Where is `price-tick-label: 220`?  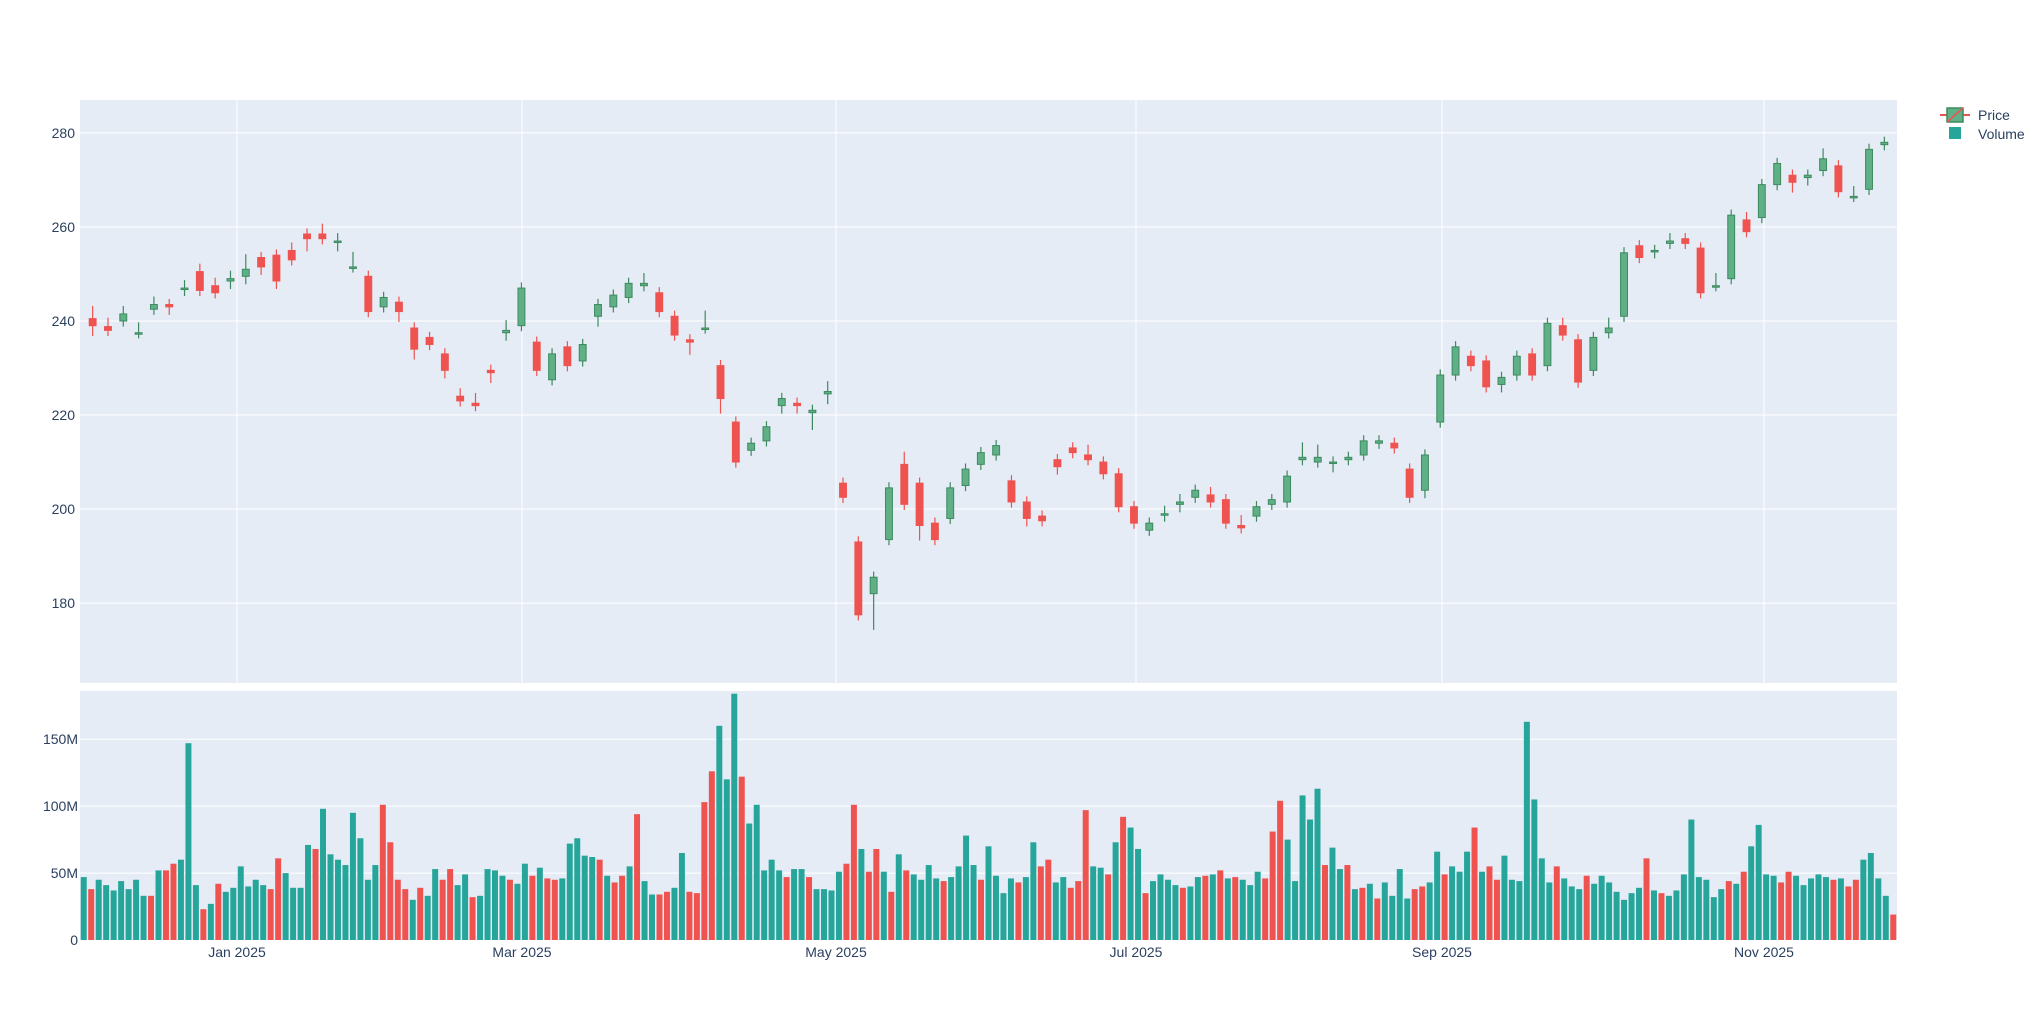
price-tick-label: 220 is located at coordinates (64, 415).